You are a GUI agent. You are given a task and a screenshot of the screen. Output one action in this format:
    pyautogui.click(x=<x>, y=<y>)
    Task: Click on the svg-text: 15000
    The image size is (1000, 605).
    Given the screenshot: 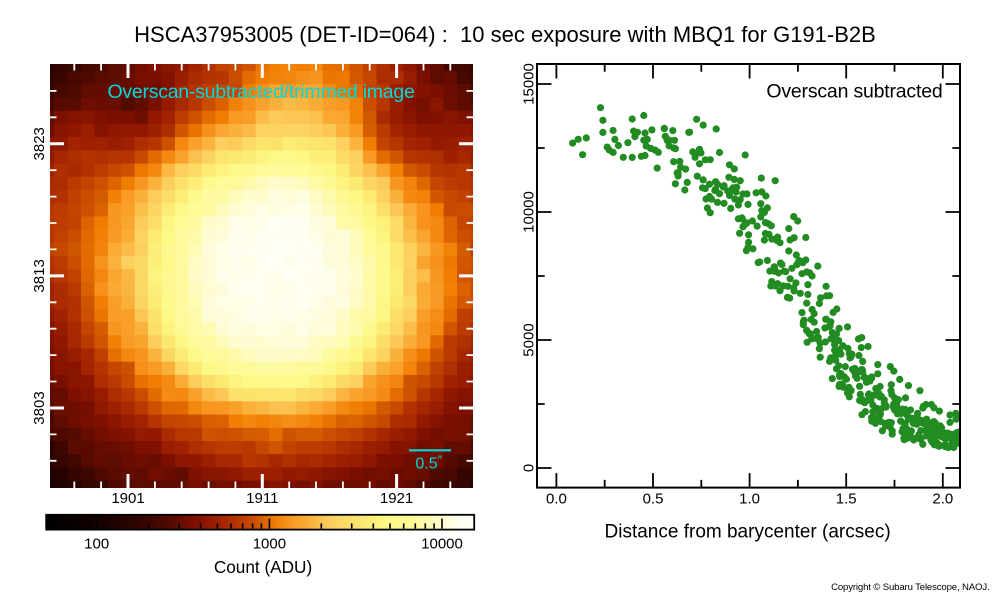 What is the action you would take?
    pyautogui.click(x=529, y=84)
    